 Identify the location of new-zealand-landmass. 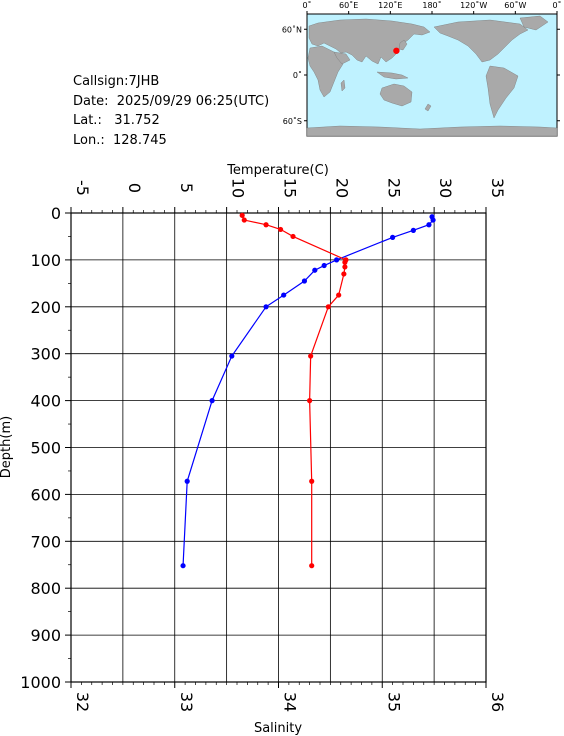
(428, 107).